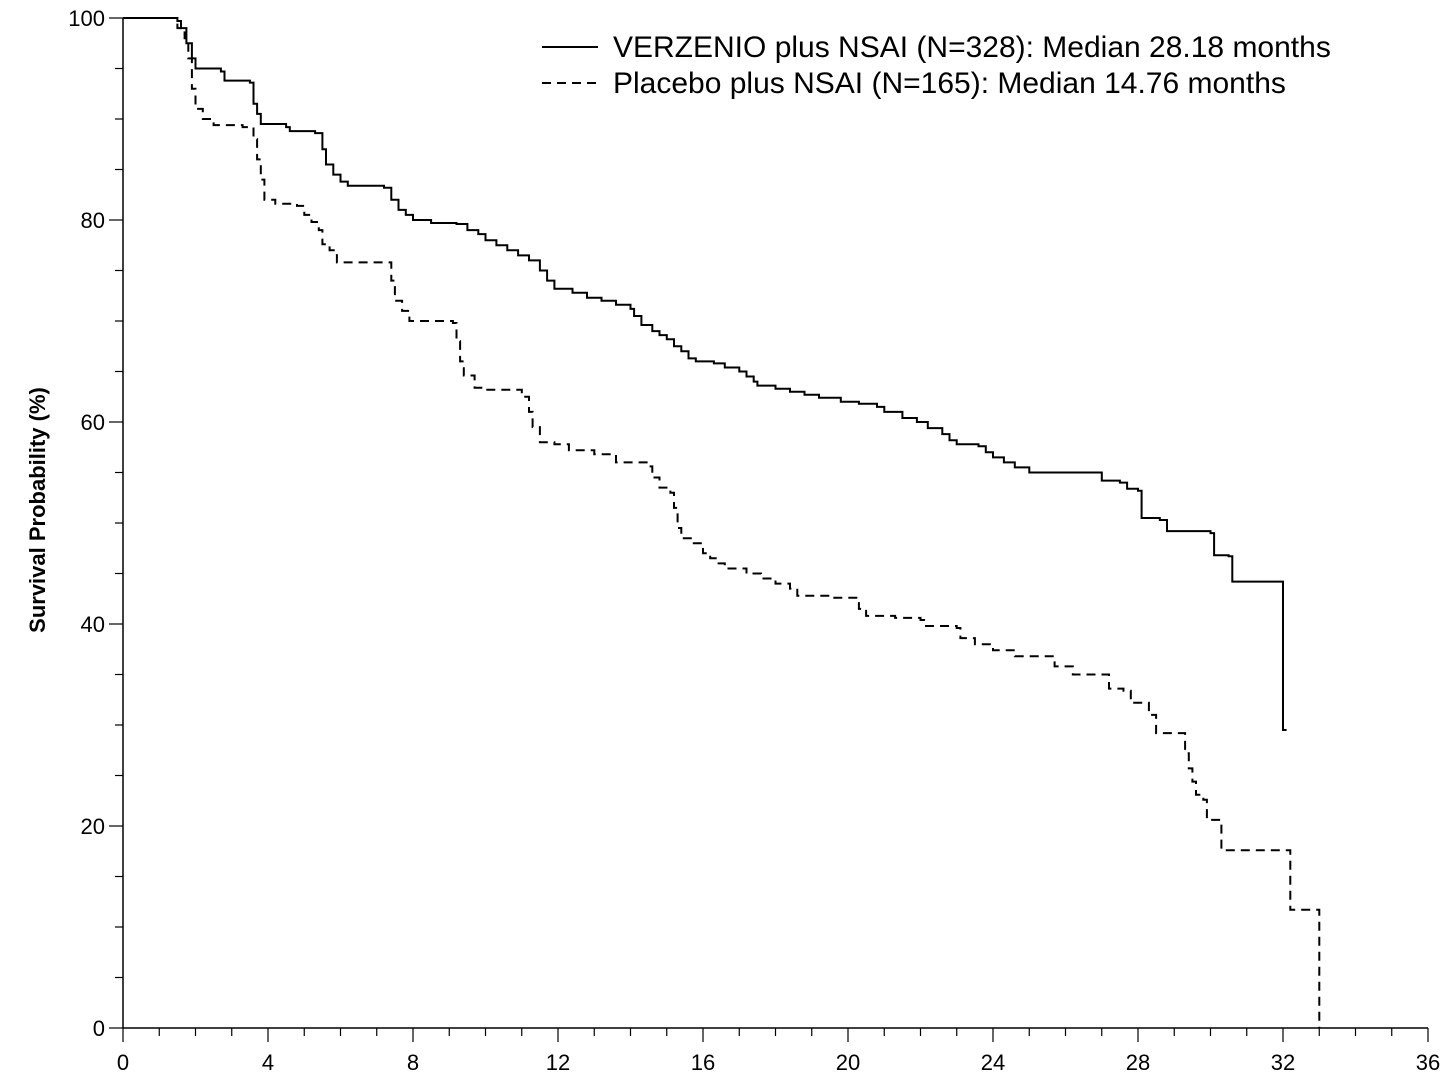  I want to click on y-tick-label: 20, so click(93, 826).